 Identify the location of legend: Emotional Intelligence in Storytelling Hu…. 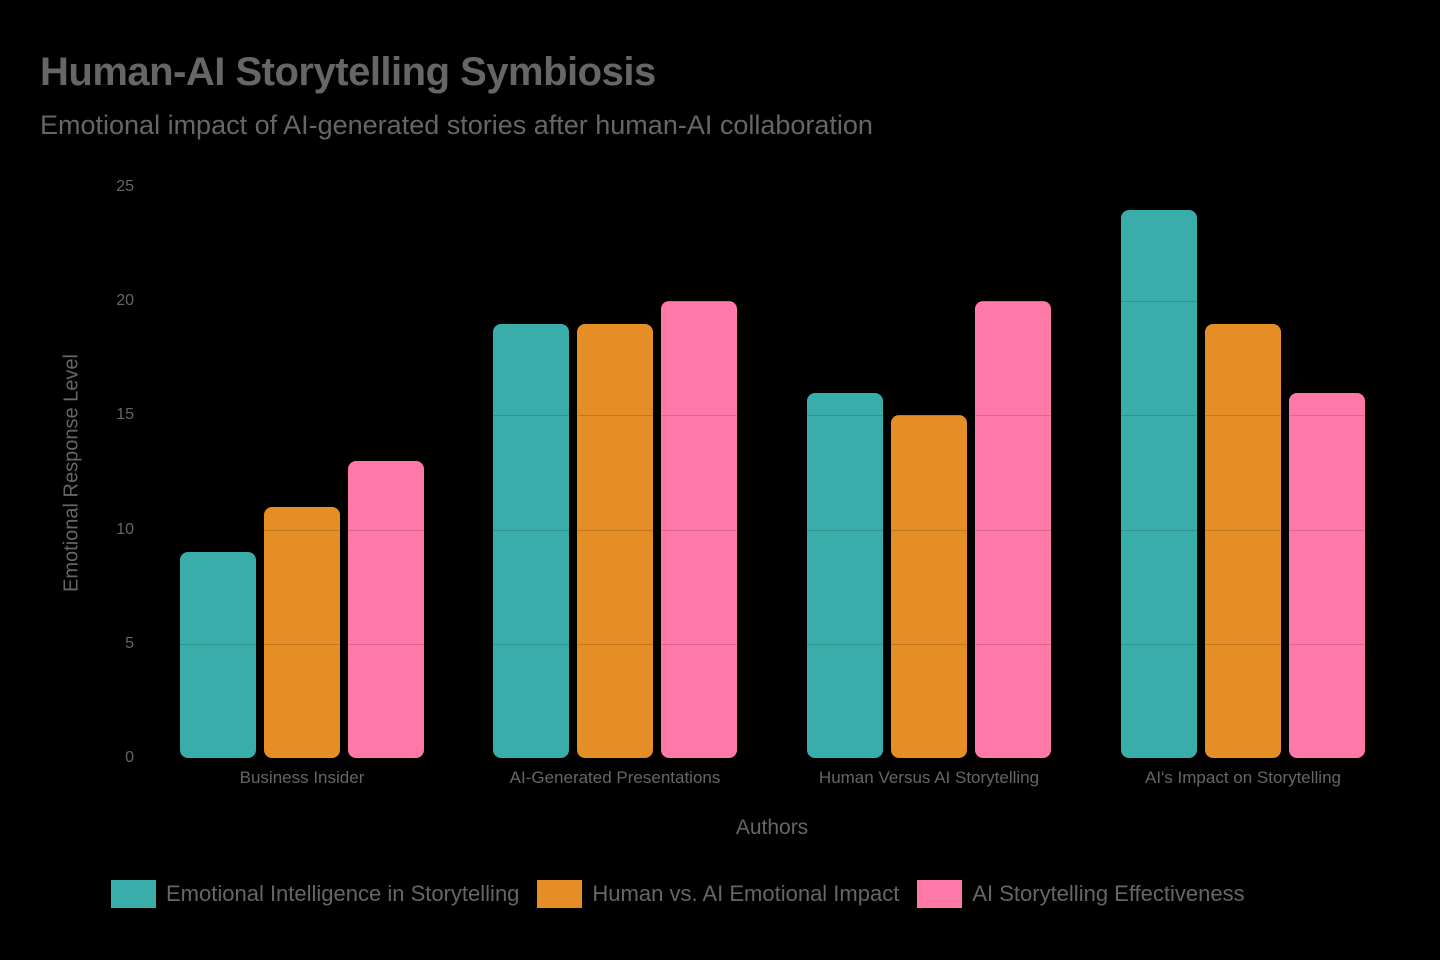
(687, 894).